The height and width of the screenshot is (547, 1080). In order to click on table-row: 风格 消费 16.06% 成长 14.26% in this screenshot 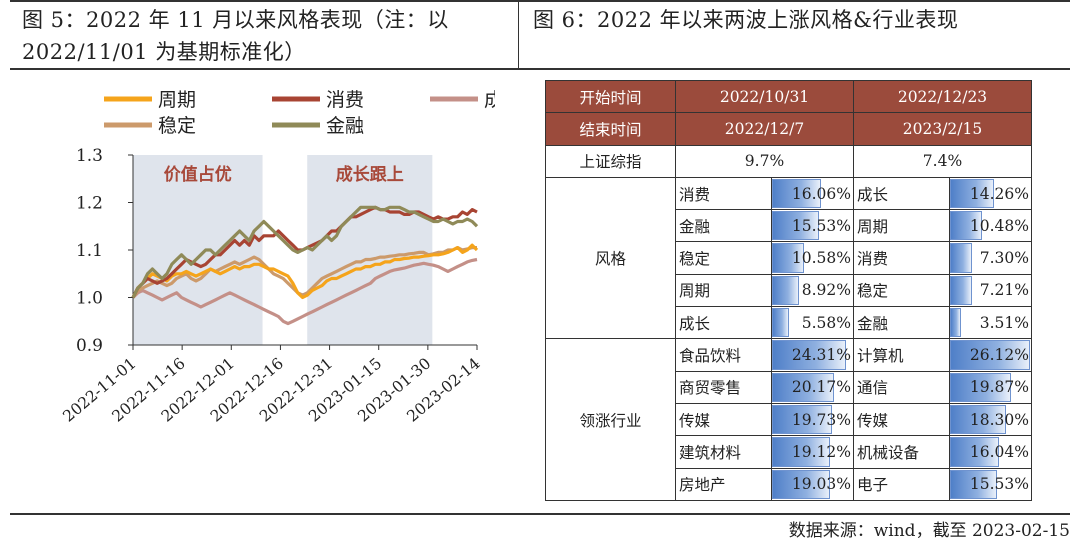, I will do `click(788, 258)`.